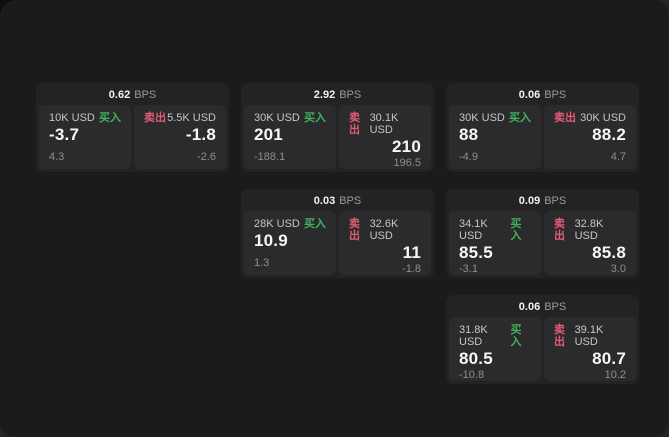  What do you see at coordinates (85, 137) in the screenshot?
I see `buy-quote-panel: 10K USD 买入 -3.7 4.3` at bounding box center [85, 137].